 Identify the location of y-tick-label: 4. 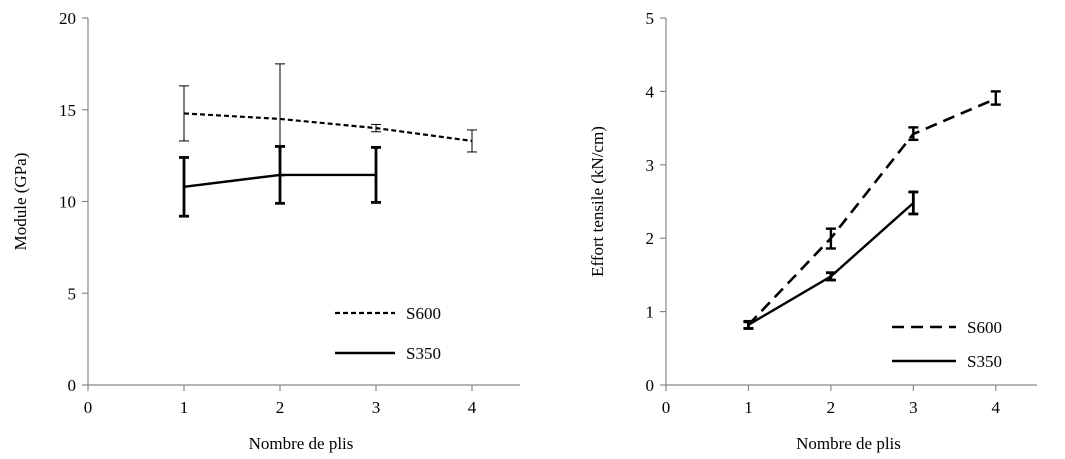
(650, 91).